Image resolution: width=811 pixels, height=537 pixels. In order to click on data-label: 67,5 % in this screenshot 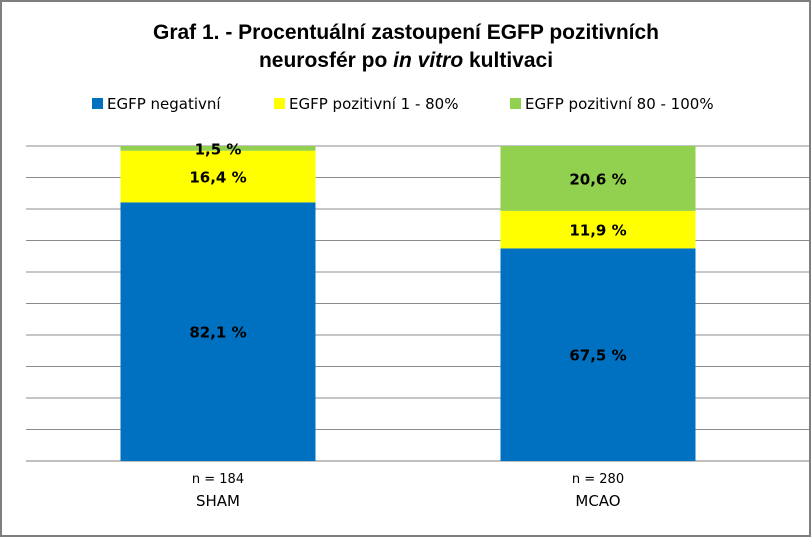, I will do `click(597, 356)`.